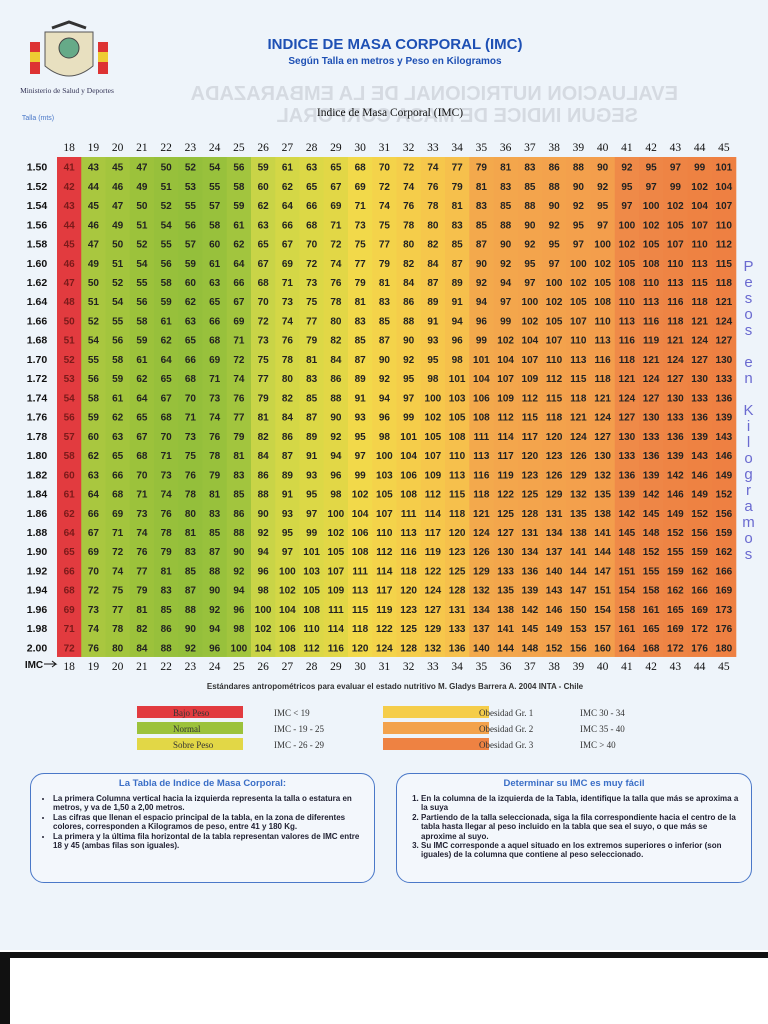  Describe the element at coordinates (506, 729) in the screenshot. I see `legend-label: Obesidad Gr. 2` at that location.